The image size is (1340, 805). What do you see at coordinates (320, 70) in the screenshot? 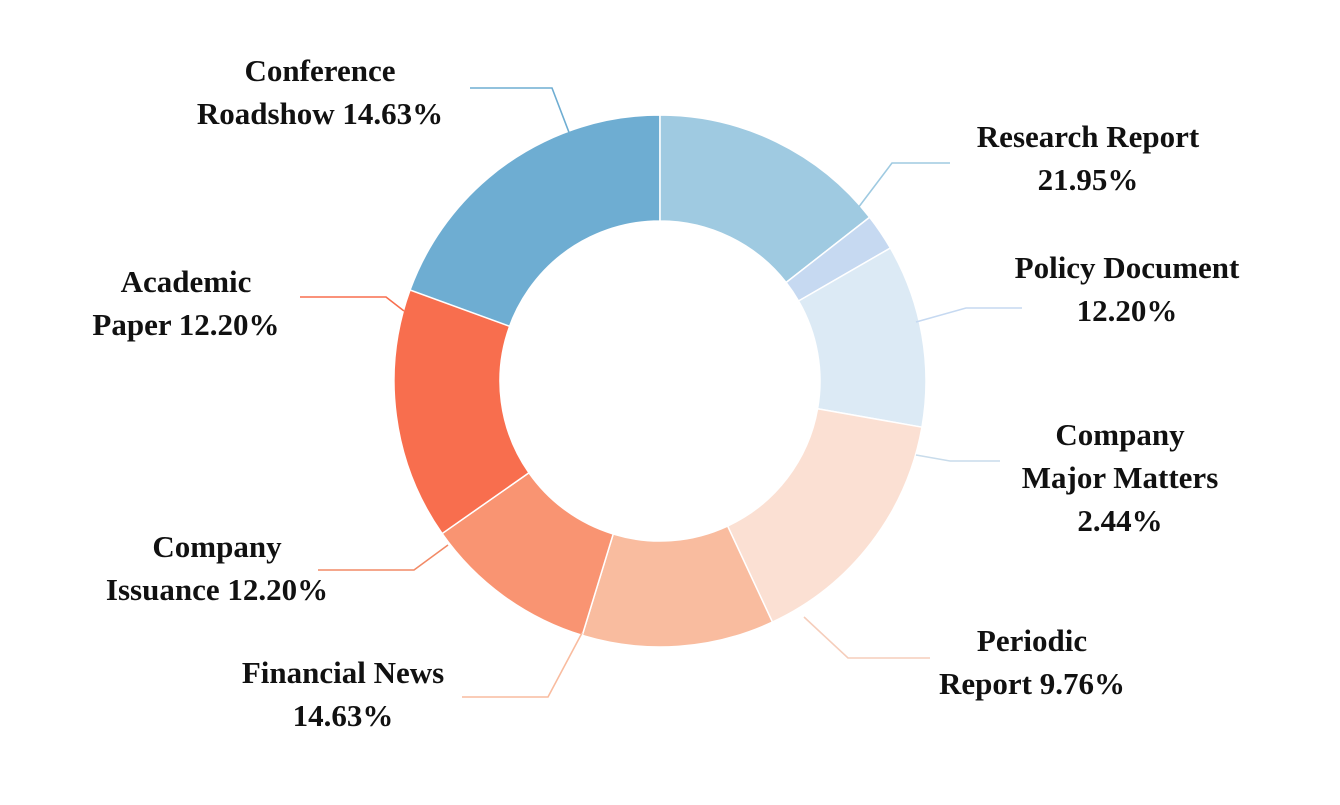
I see `data-label-line: Conference` at bounding box center [320, 70].